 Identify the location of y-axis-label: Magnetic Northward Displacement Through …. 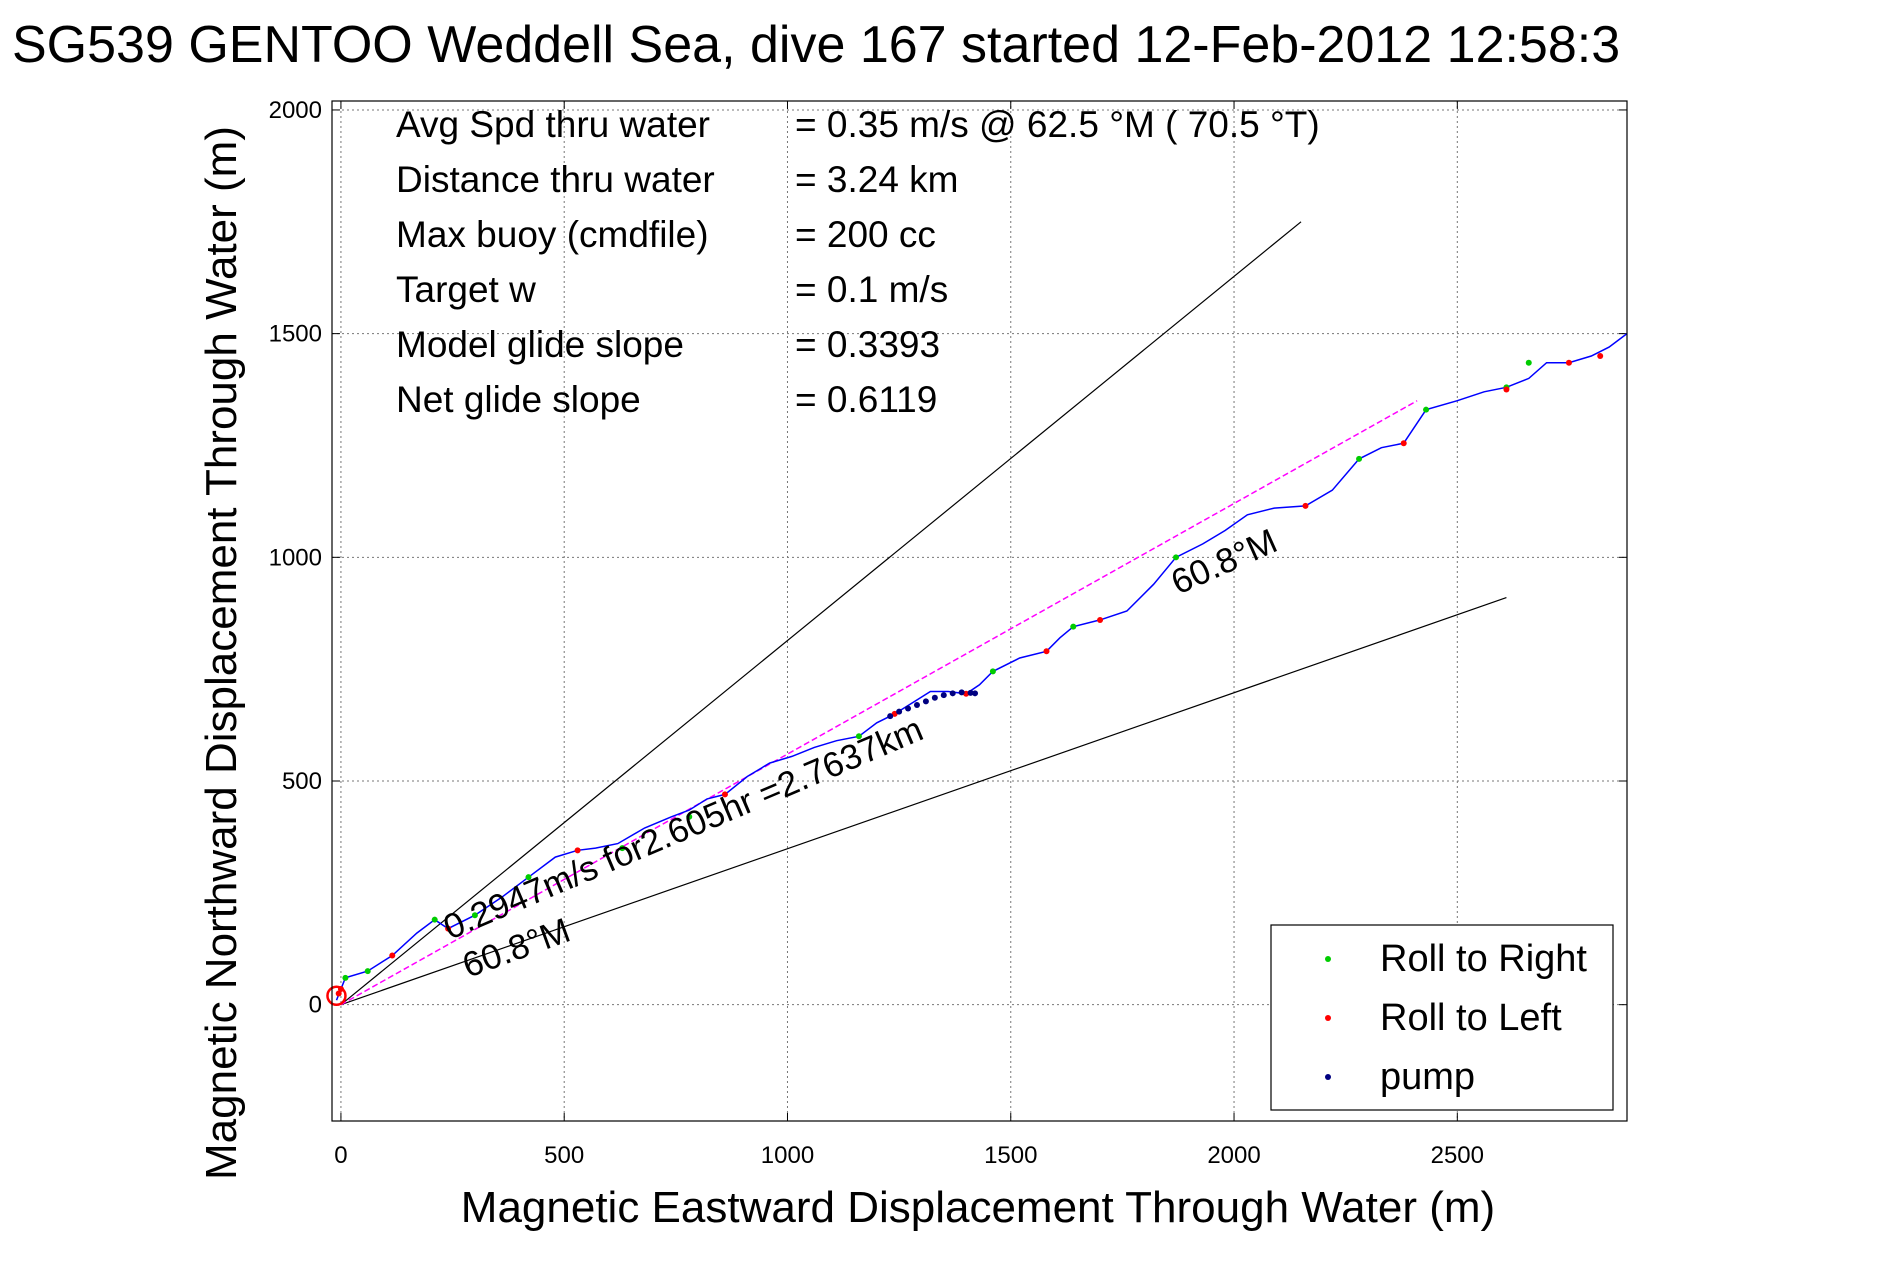
(221, 653).